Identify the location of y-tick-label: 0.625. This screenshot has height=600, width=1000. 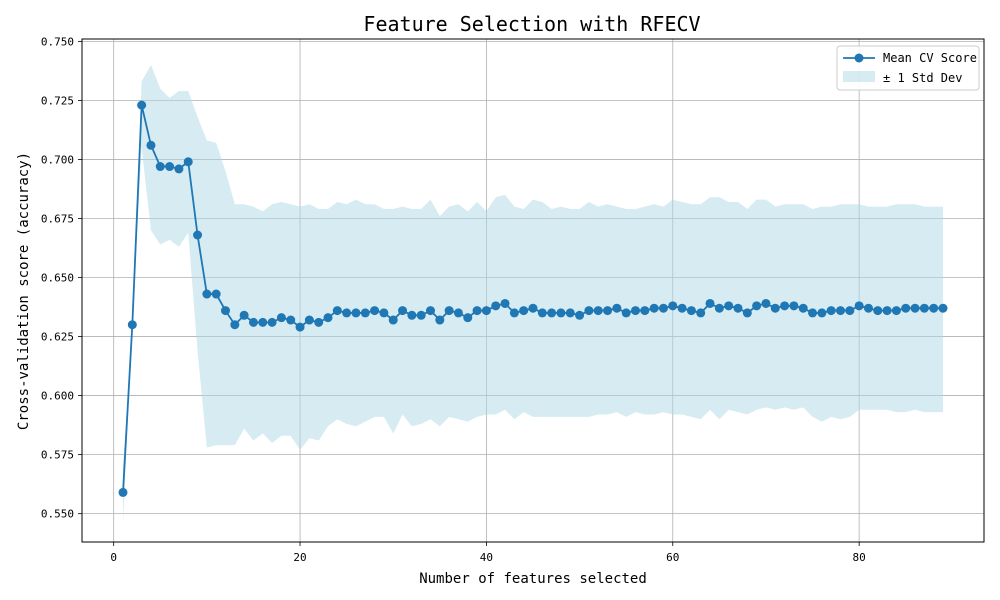
(57, 337).